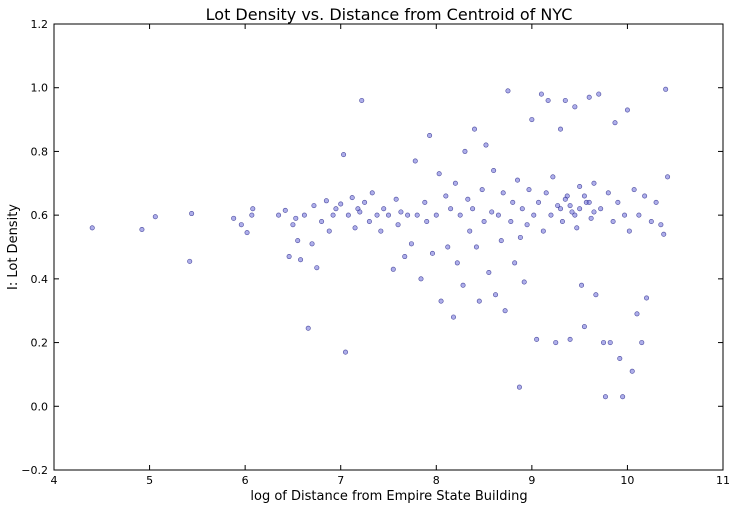 The image size is (736, 509). Describe the element at coordinates (40, 279) in the screenshot. I see `y-tick-label: 0.4` at that location.